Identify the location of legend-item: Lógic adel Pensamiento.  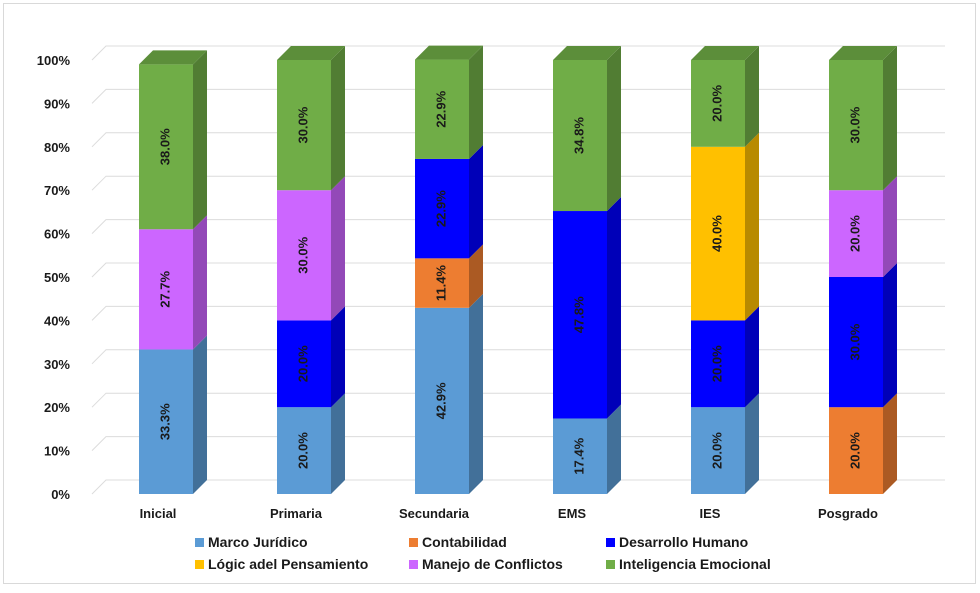
(281, 564).